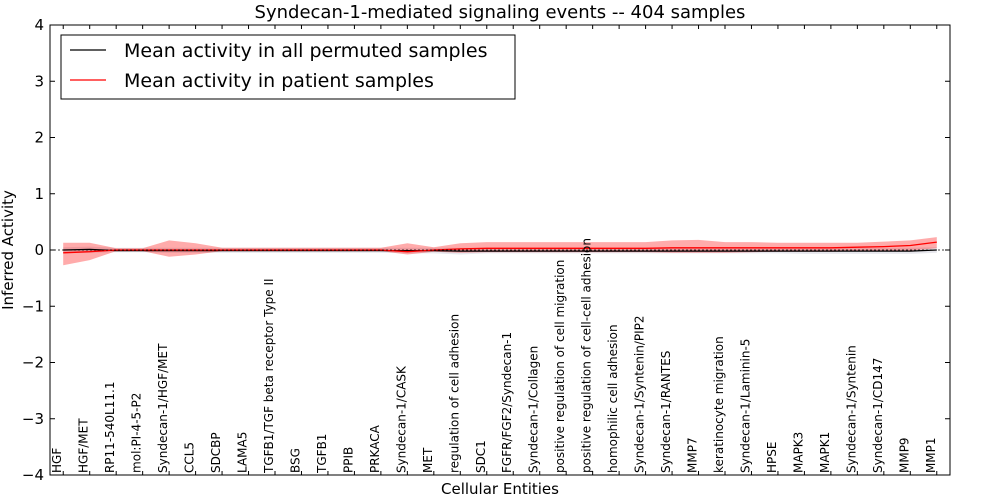 This screenshot has height=504, width=1000. Describe the element at coordinates (904, 455) in the screenshot. I see `x-tick-label: MMP9` at that location.